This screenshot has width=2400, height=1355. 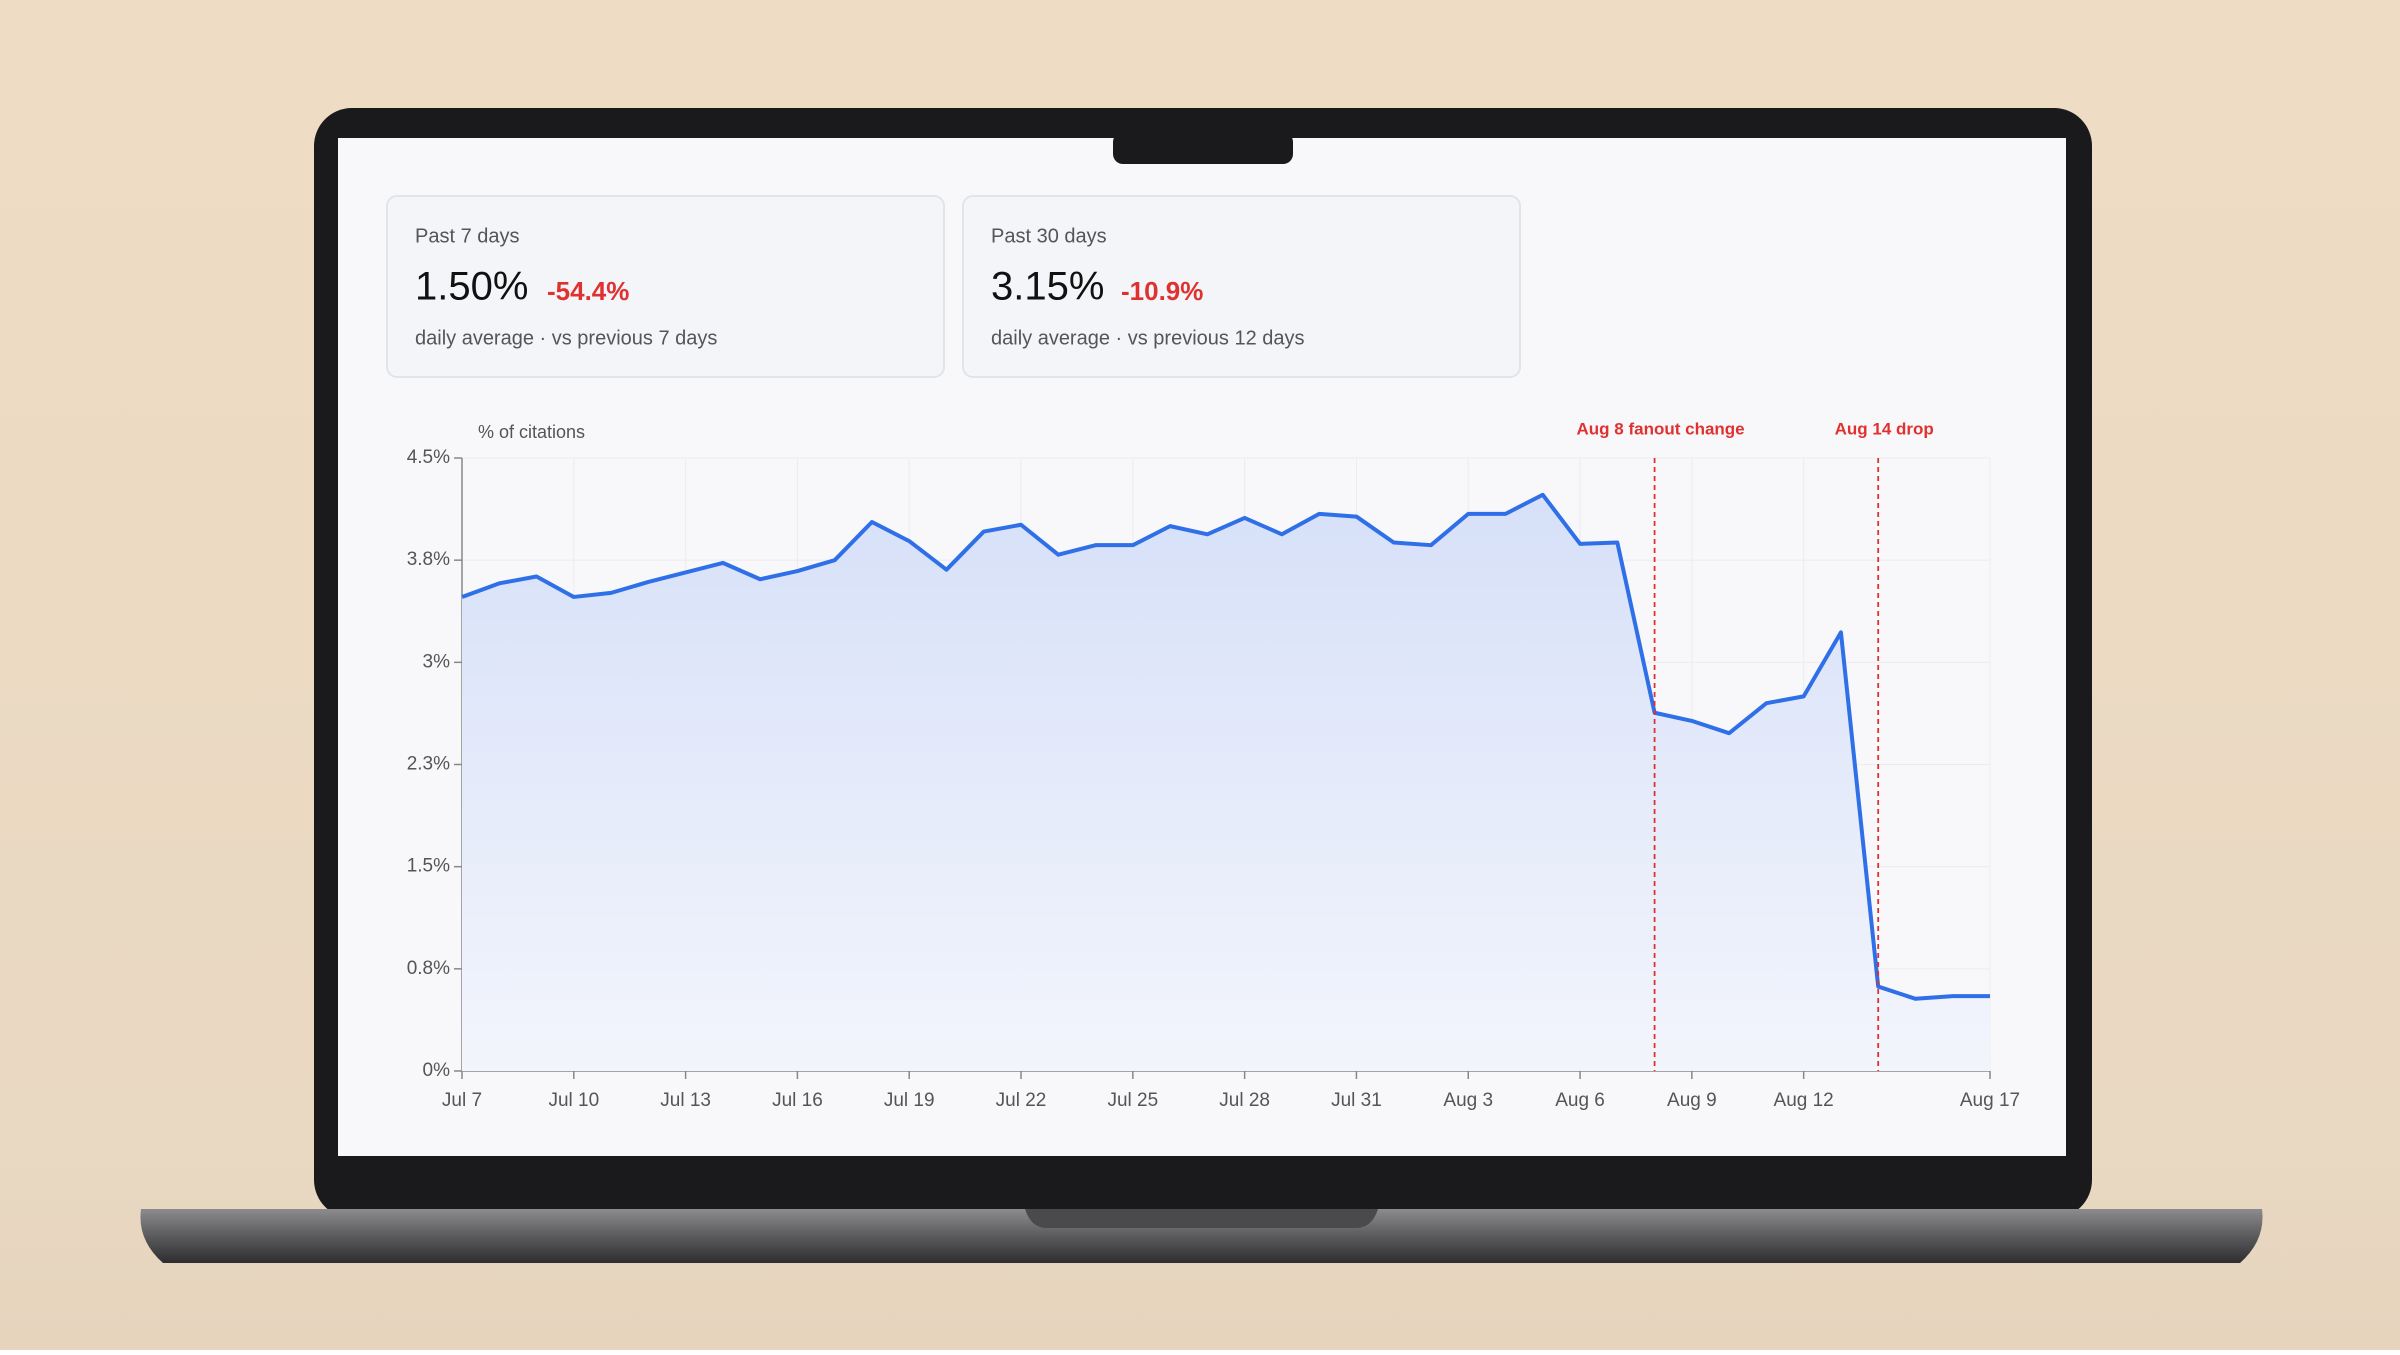 I want to click on x-tick-label: Aug 6, so click(x=1580, y=1100).